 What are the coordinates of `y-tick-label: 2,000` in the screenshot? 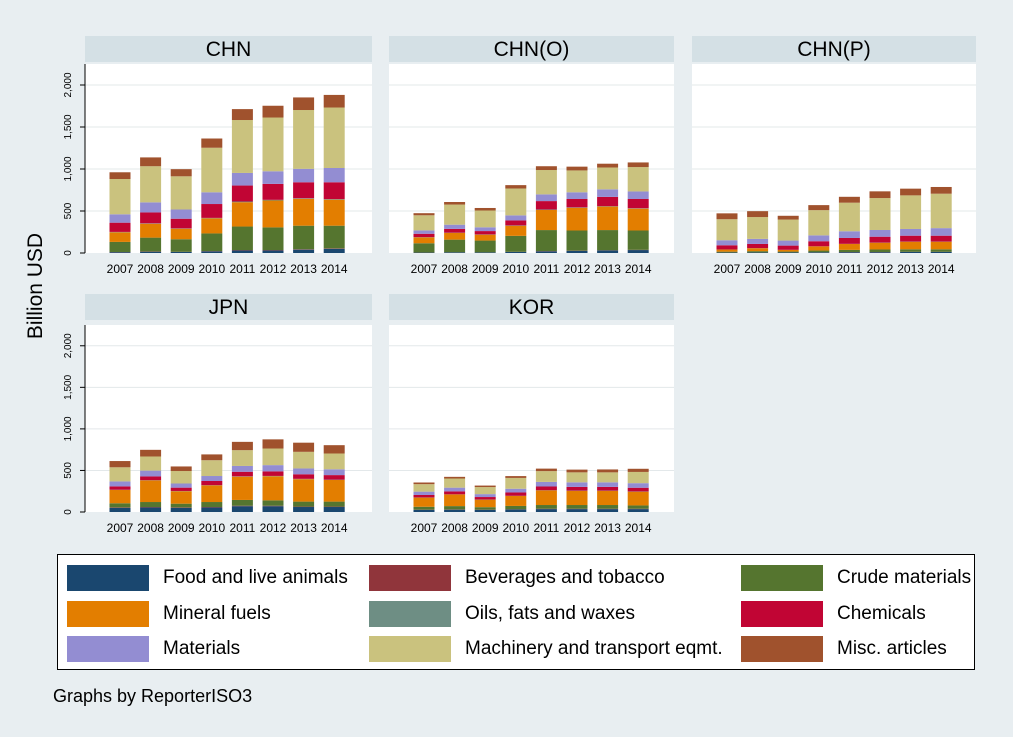 It's located at (68, 84).